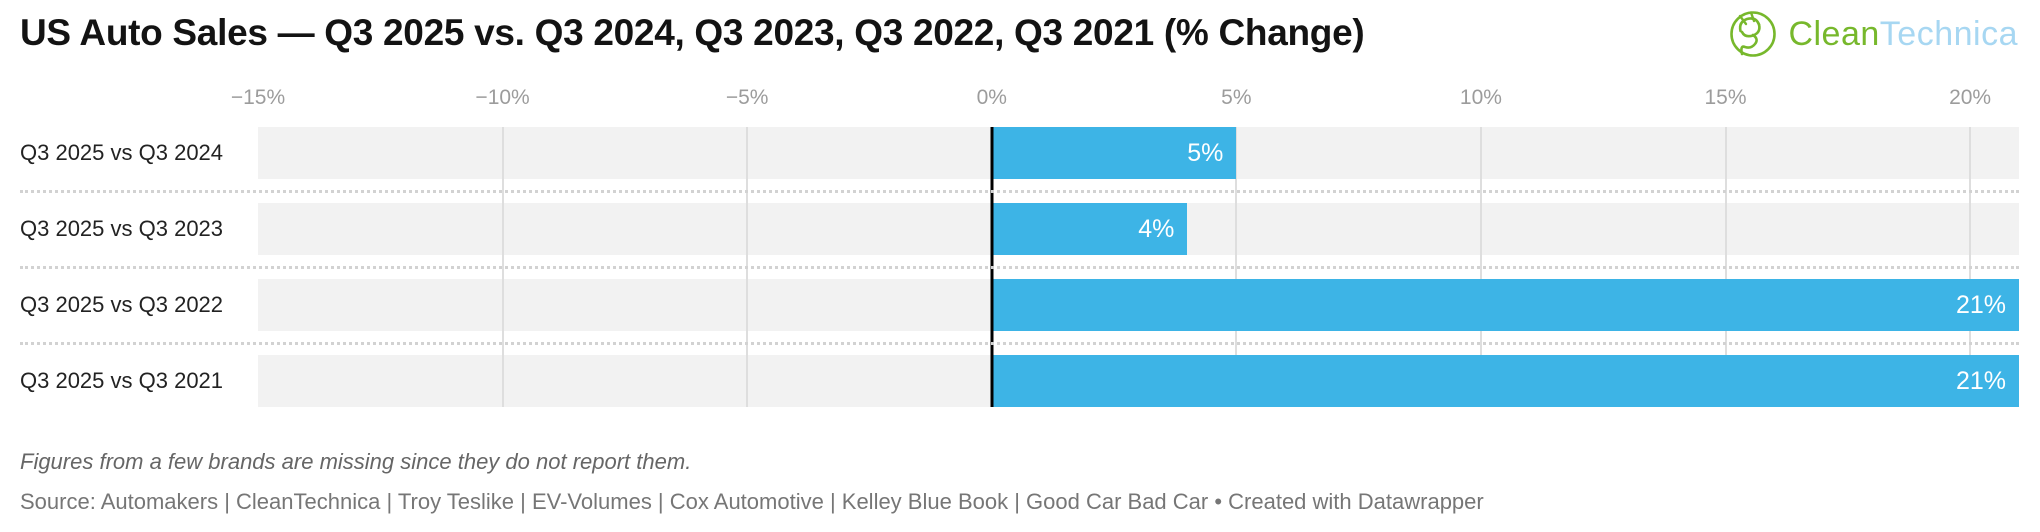 This screenshot has width=2040, height=532. What do you see at coordinates (1114, 153) in the screenshot?
I see `bar: 5%` at bounding box center [1114, 153].